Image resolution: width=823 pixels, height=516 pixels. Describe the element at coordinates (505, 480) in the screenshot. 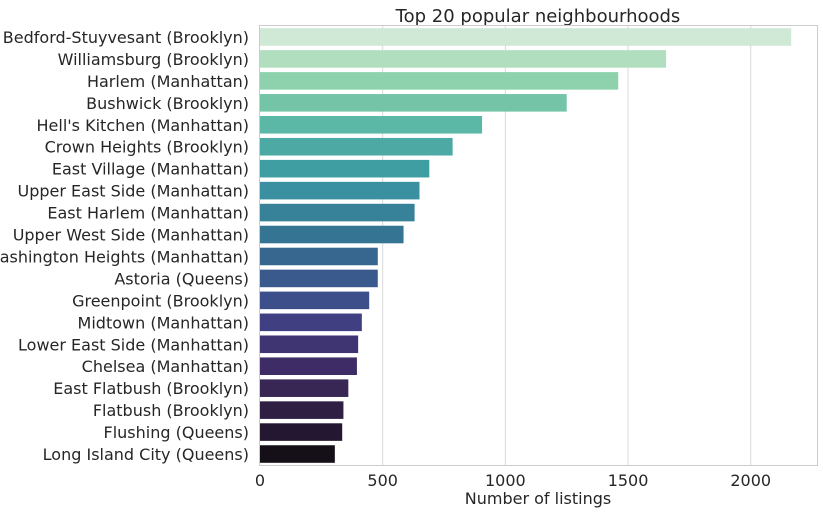

I see `x-tick-label: 1000` at that location.